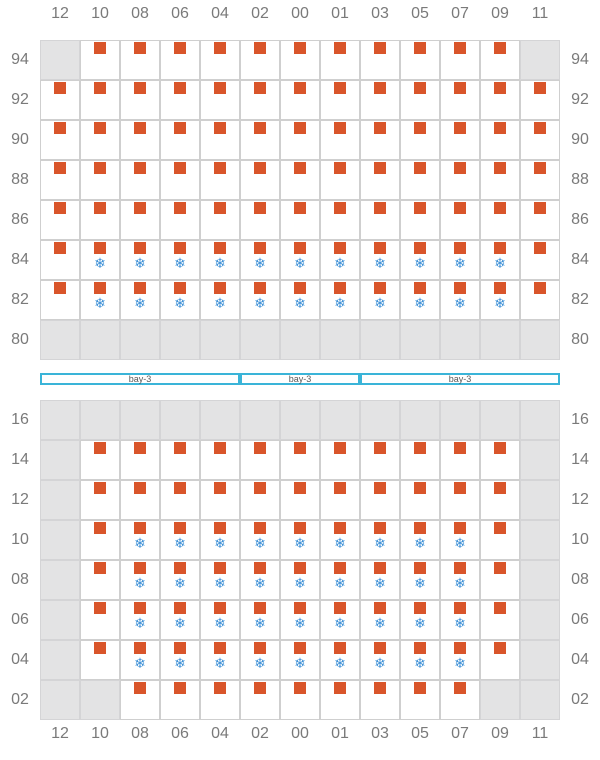  I want to click on row-label-right: 94, so click(580, 59).